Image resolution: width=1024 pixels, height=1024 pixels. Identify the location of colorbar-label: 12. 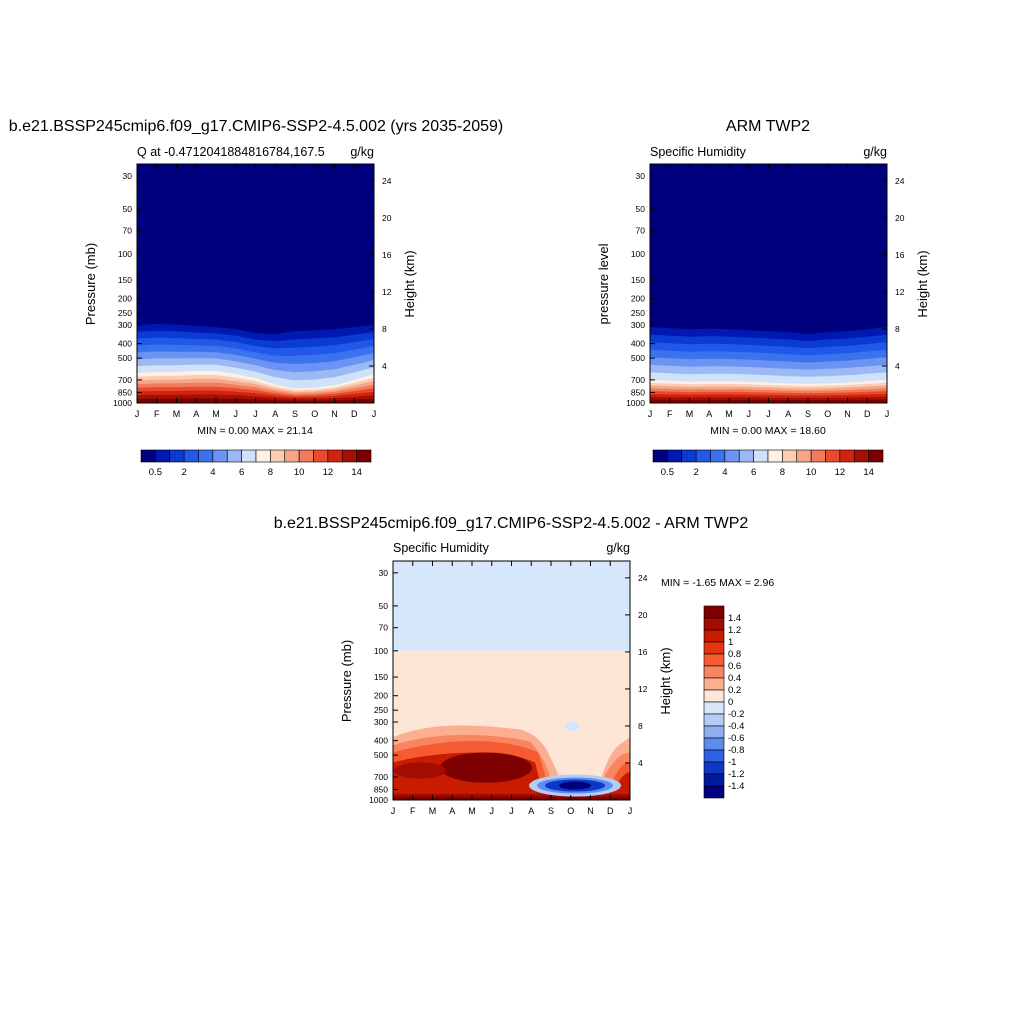
(840, 472).